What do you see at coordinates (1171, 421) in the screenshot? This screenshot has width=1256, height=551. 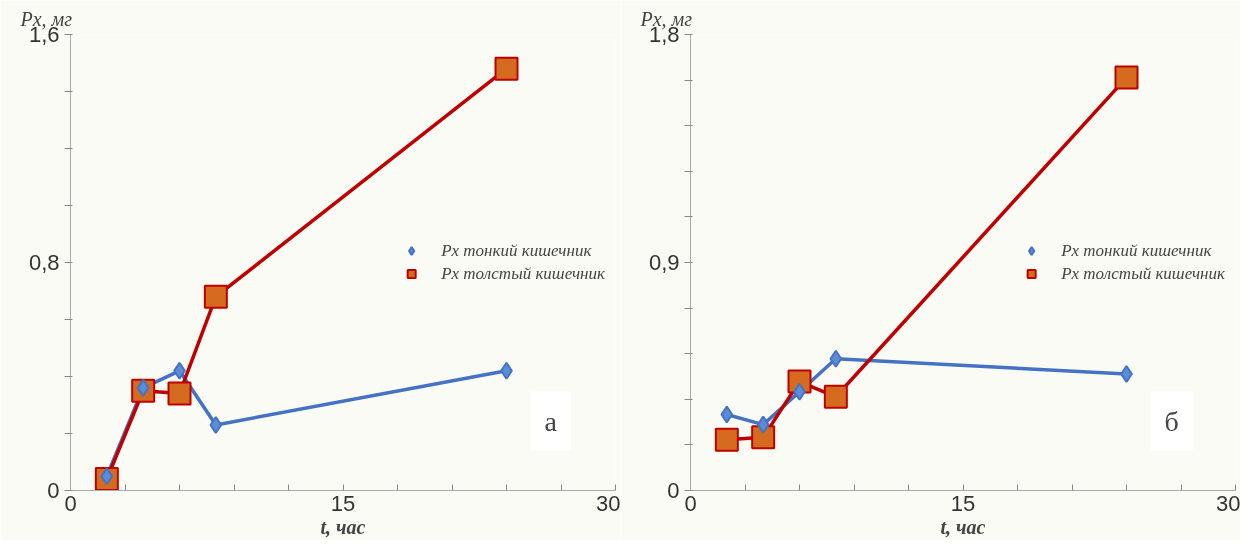 I see `annotation: б` at bounding box center [1171, 421].